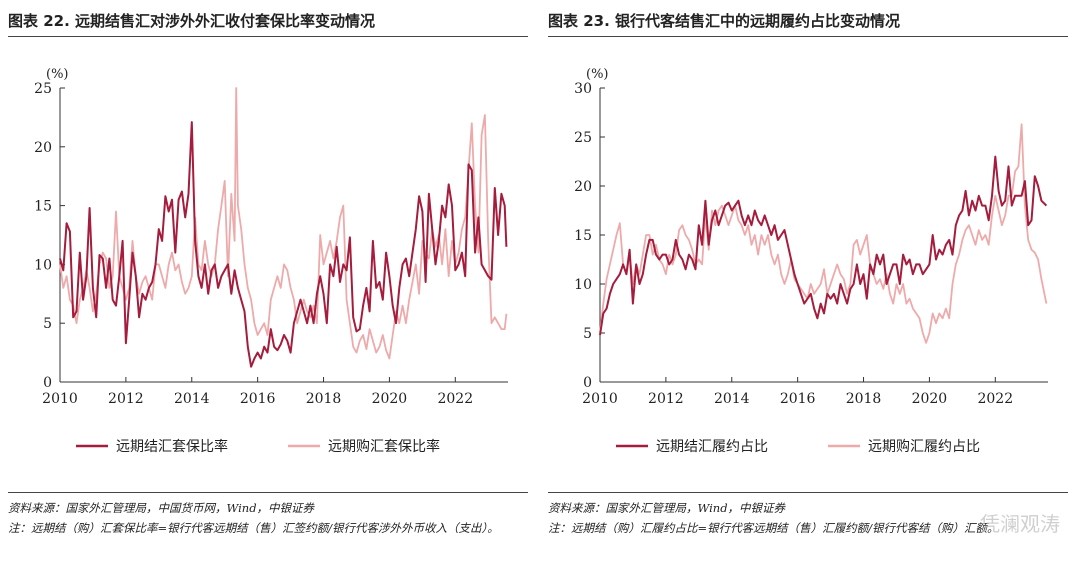  I want to click on legend-label: 远期购汇履约占比, so click(924, 447).